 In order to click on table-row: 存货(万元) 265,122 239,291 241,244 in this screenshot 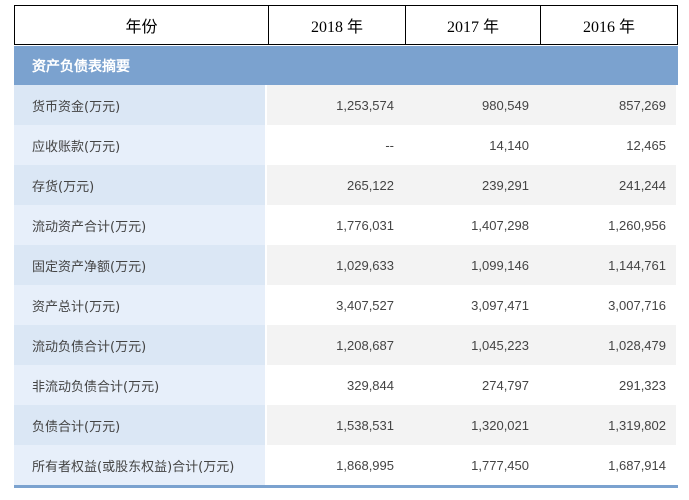, I will do `click(346, 185)`.